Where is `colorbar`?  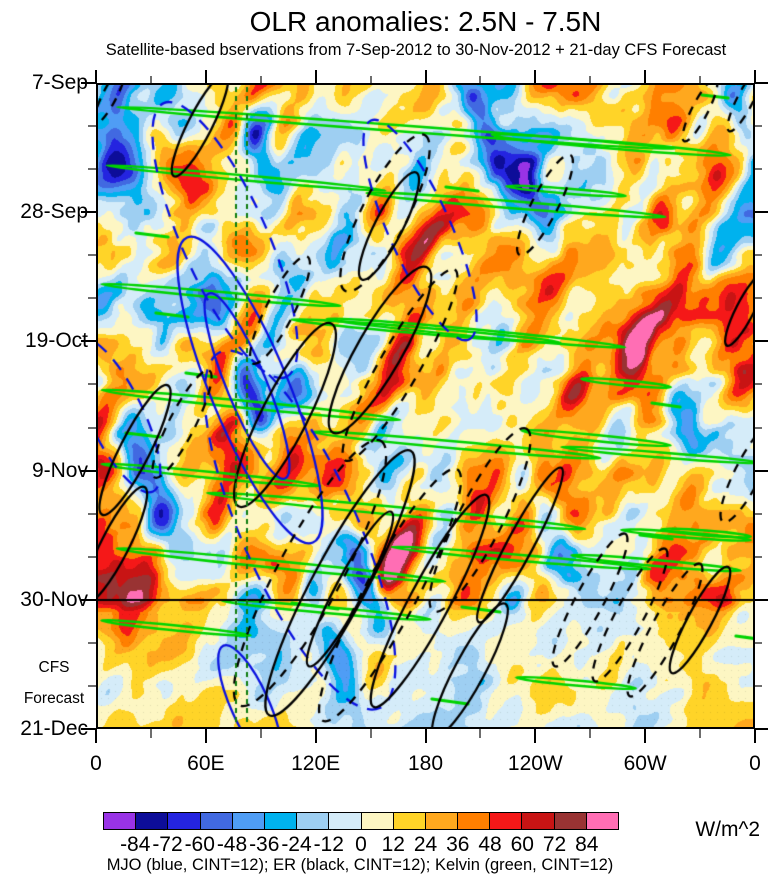 colorbar is located at coordinates (361, 821).